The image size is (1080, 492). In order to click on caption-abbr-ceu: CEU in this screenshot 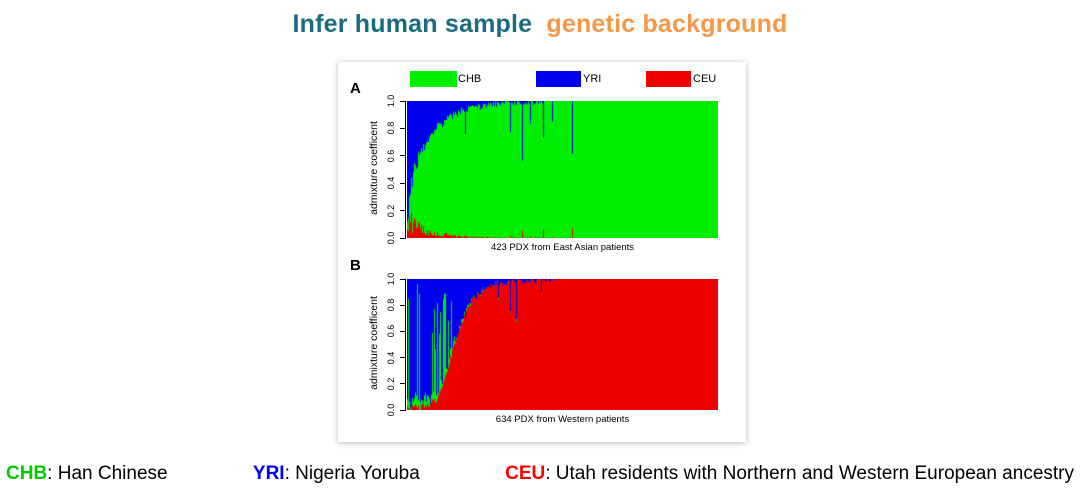, I will do `click(525, 473)`.